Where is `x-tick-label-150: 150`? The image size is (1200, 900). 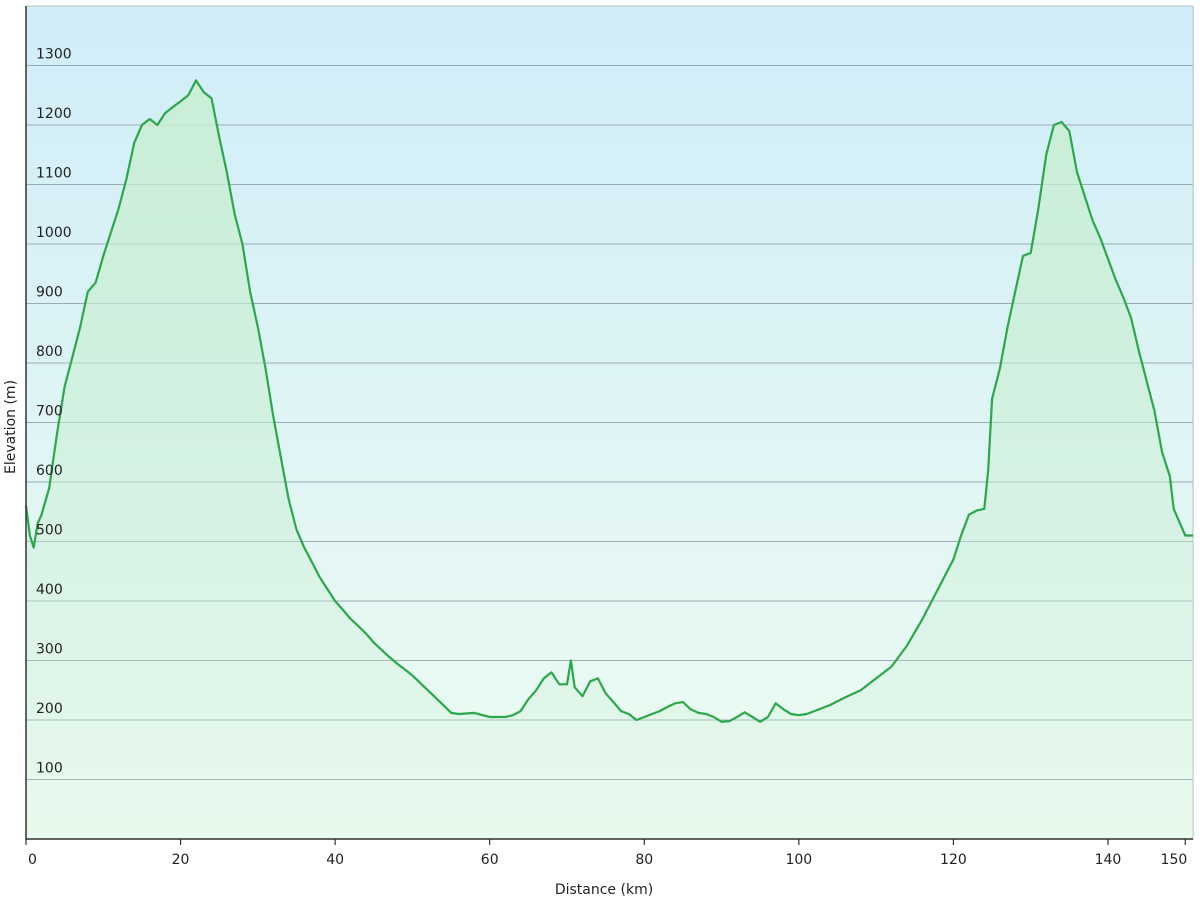
x-tick-label-150: 150 is located at coordinates (1174, 860).